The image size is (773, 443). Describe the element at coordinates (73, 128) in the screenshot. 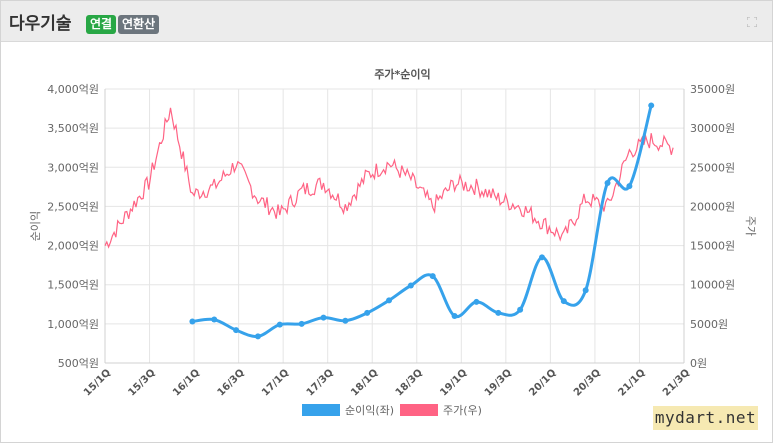

I see `y-left-tick-label: 3,500억원` at that location.